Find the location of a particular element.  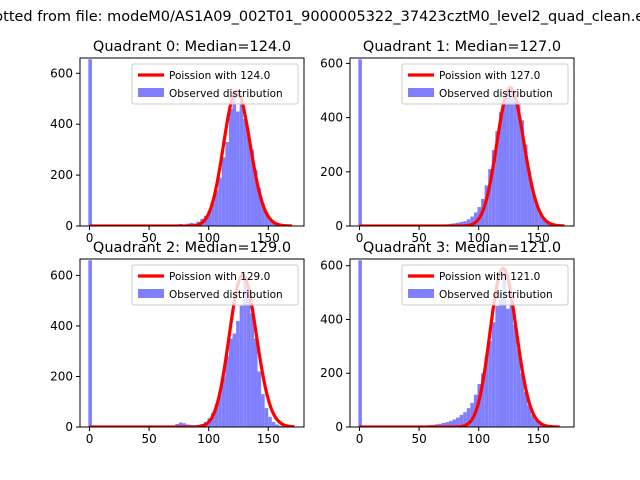

subplot-title: Quadrant 3: Median=121.0 is located at coordinates (462, 248).